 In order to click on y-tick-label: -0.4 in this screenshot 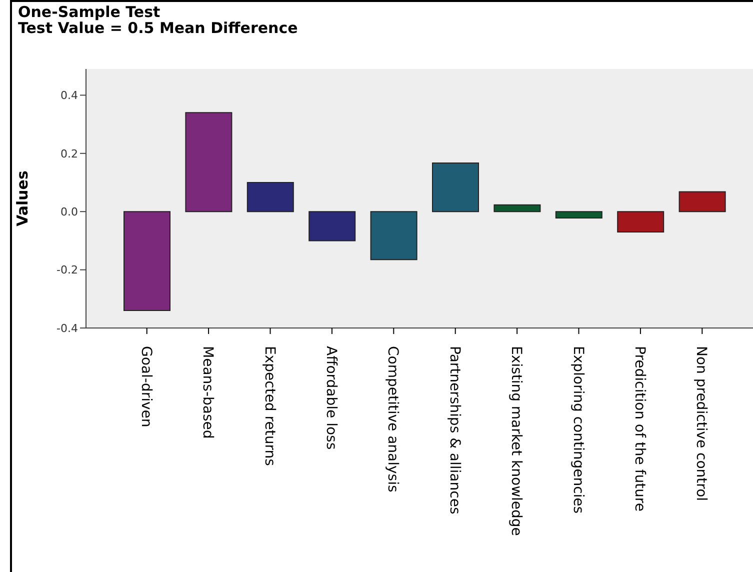, I will do `click(67, 328)`.